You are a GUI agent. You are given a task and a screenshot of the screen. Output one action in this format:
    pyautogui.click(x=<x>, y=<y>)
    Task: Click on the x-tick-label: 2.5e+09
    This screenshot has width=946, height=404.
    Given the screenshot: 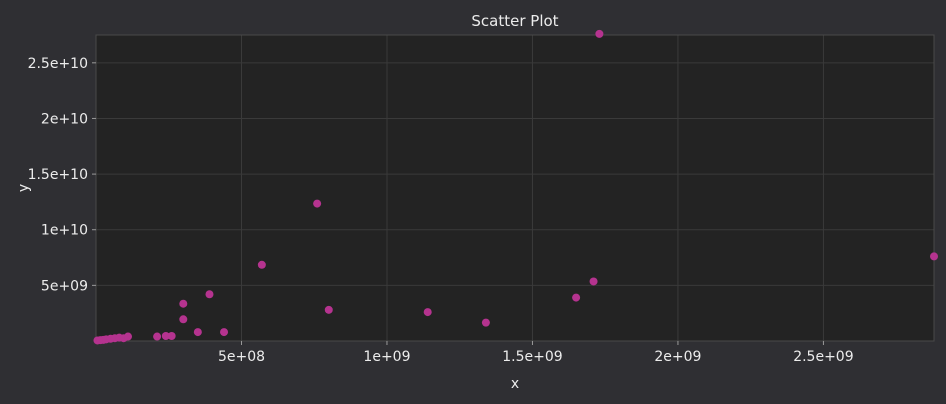 What is the action you would take?
    pyautogui.click(x=823, y=357)
    